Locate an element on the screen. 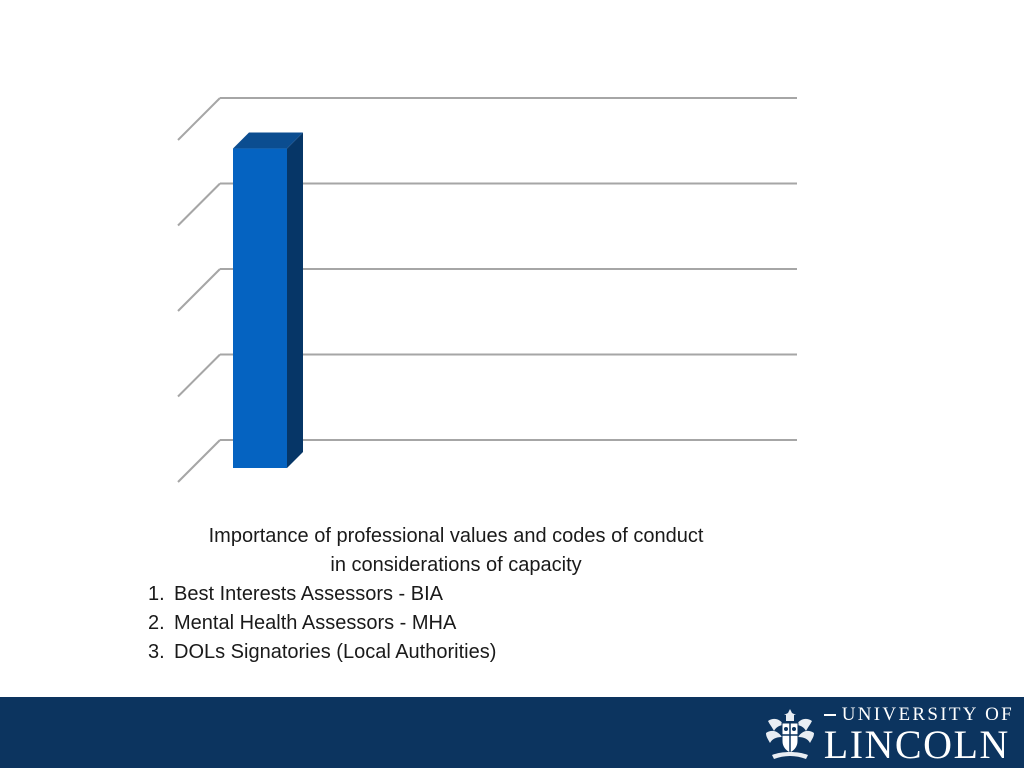 The height and width of the screenshot is (768, 1024). list-item-text: Mental Health Assessors - MHA is located at coordinates (315, 623).